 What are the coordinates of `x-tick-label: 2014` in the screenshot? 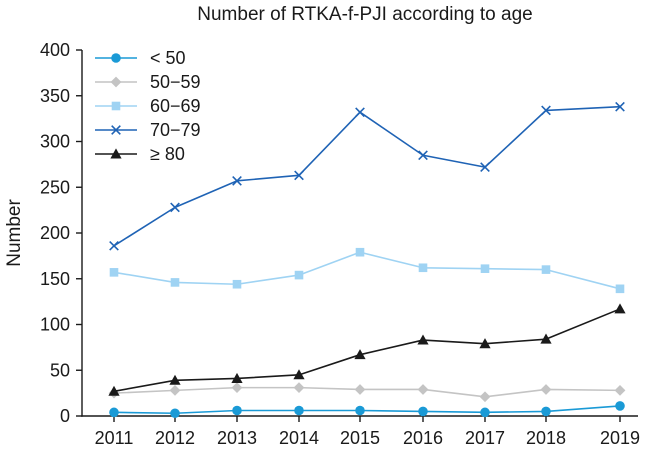 It's located at (299, 438).